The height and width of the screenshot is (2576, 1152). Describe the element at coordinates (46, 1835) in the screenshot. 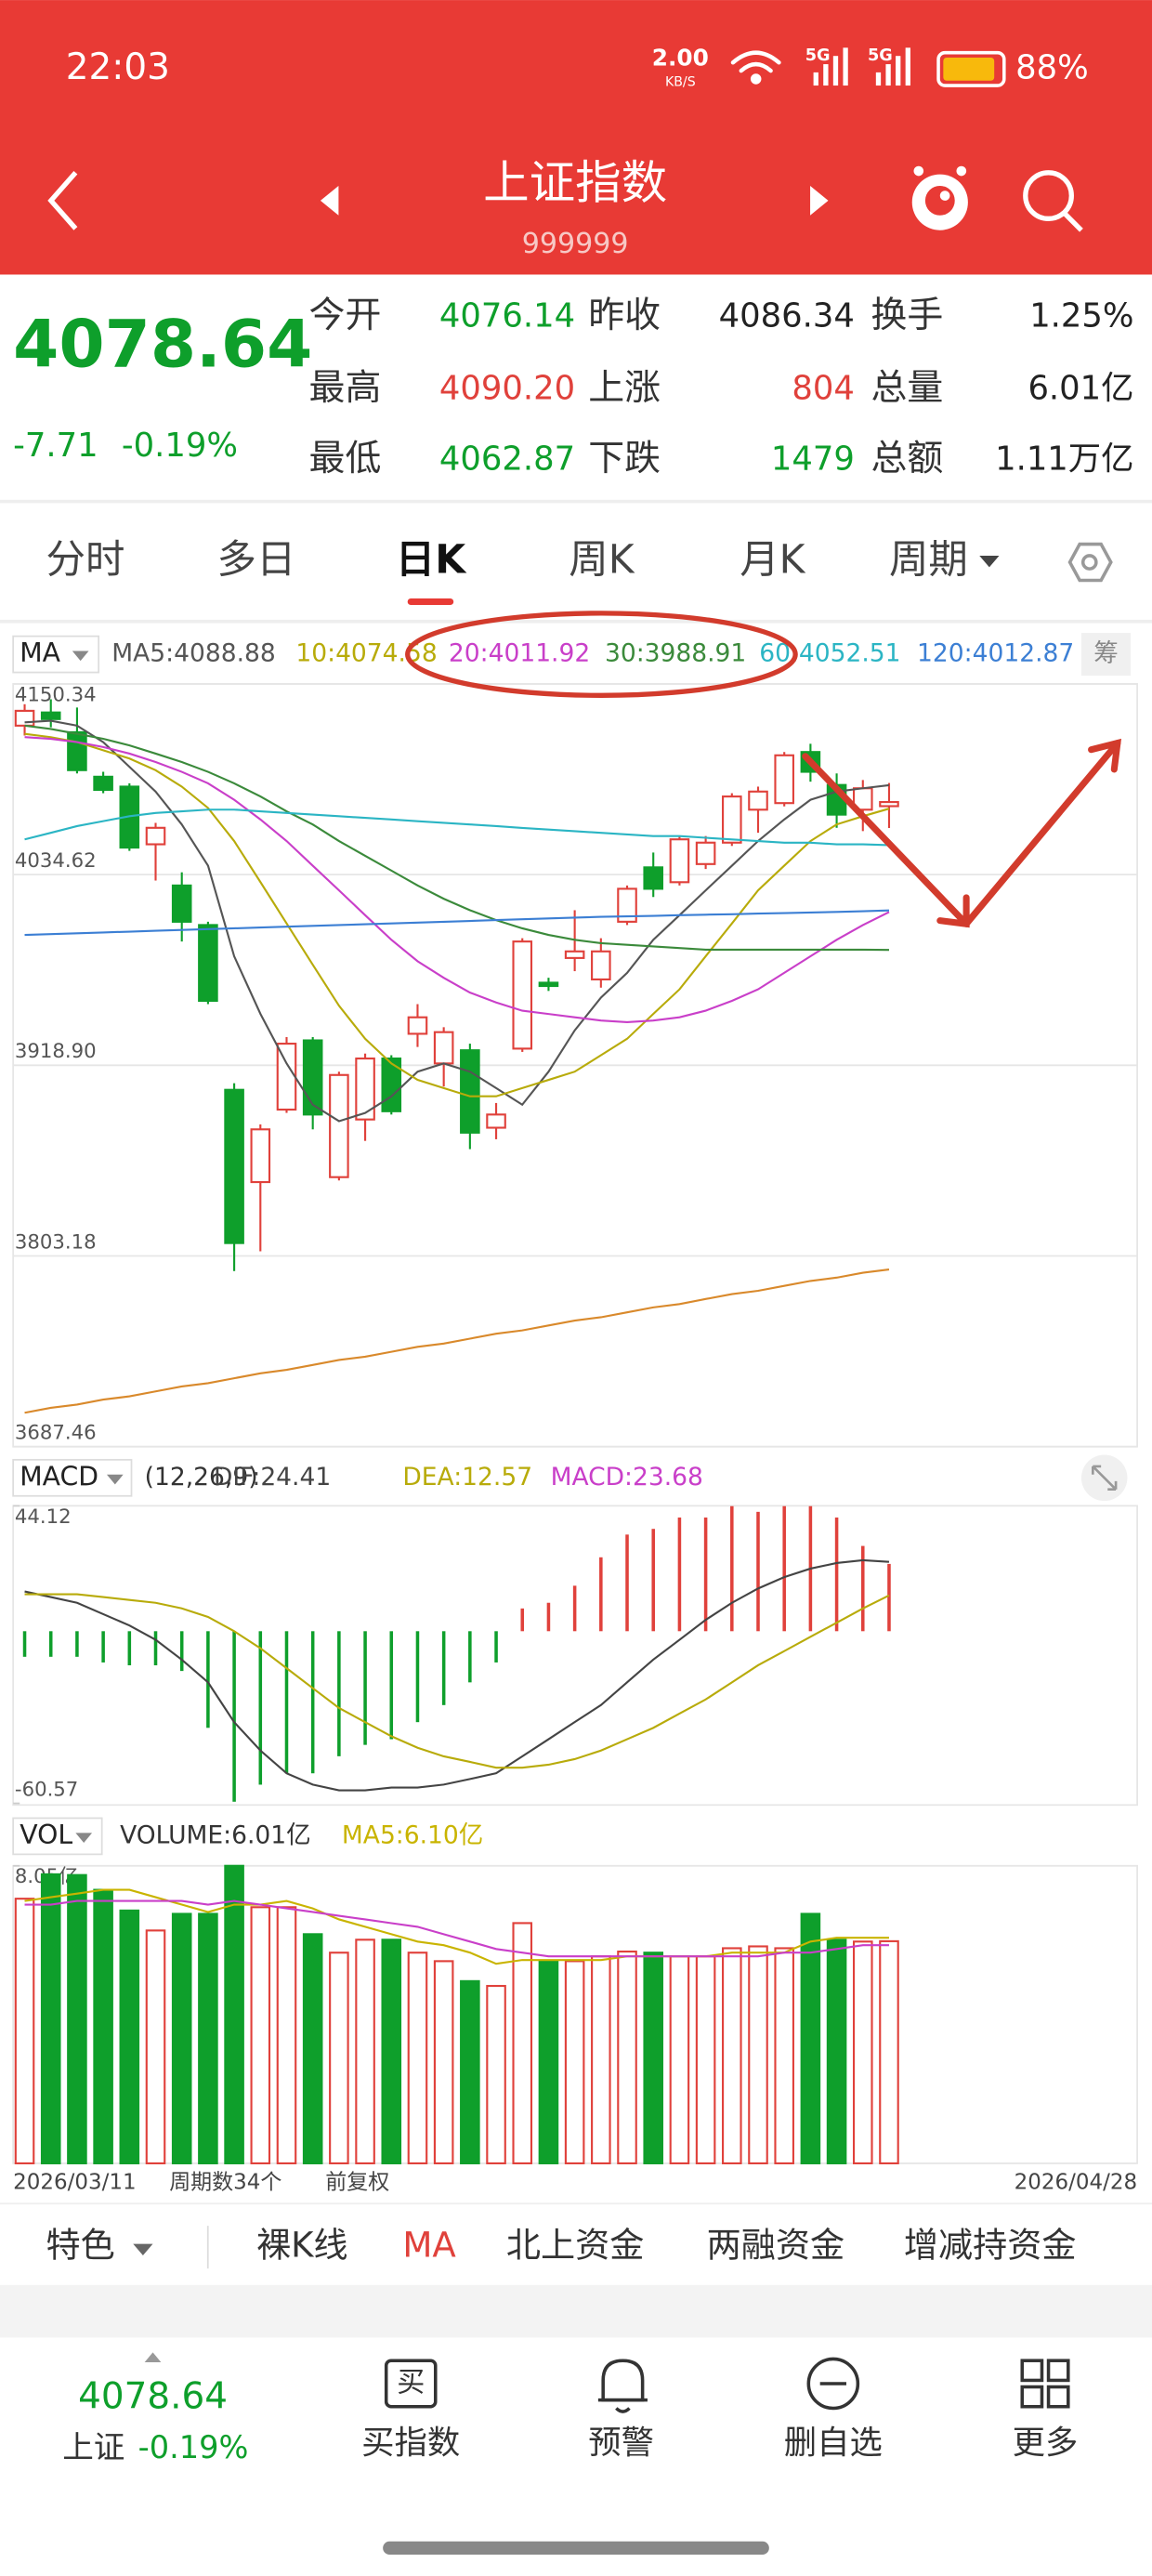

I see `indicator-name: VOL` at that location.